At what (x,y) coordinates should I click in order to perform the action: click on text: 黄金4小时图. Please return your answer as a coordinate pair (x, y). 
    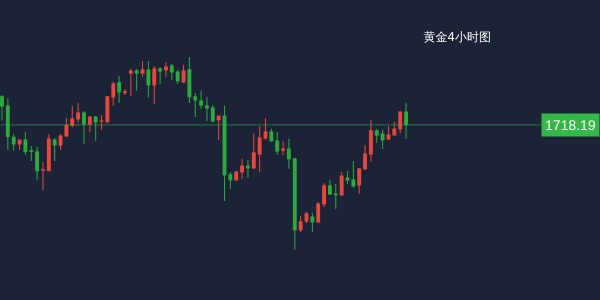
    Looking at the image, I should click on (457, 37).